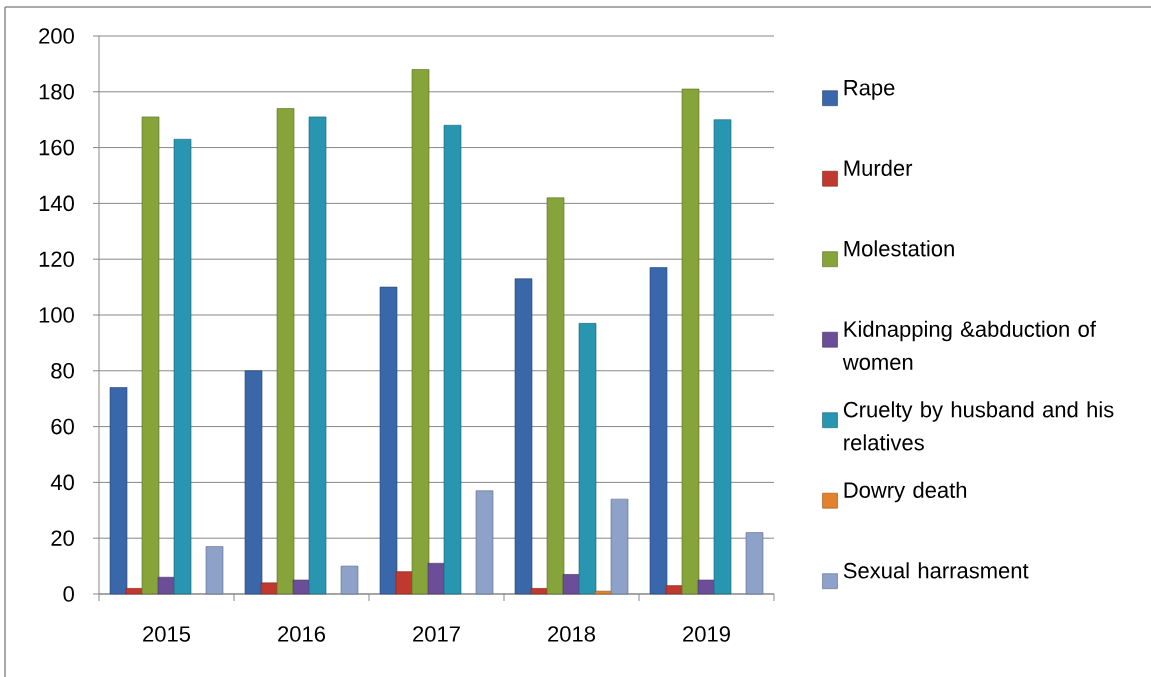 The width and height of the screenshot is (1151, 677). I want to click on y-tick-label: 180, so click(56, 91).